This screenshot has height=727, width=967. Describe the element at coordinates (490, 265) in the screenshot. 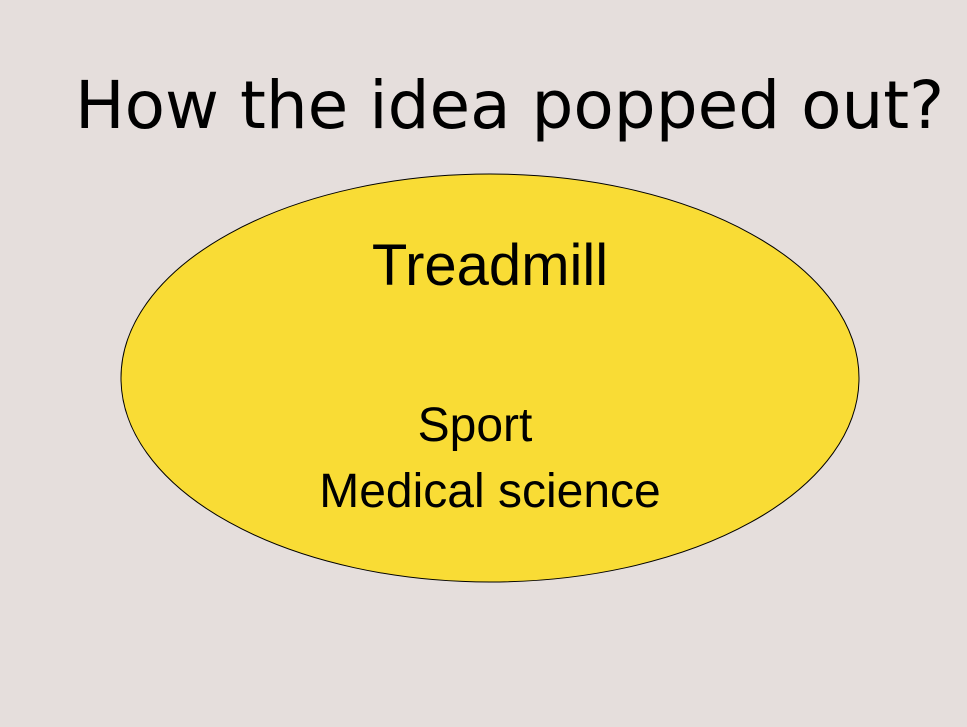

I see `ellipse-main-label: Treadmill` at that location.